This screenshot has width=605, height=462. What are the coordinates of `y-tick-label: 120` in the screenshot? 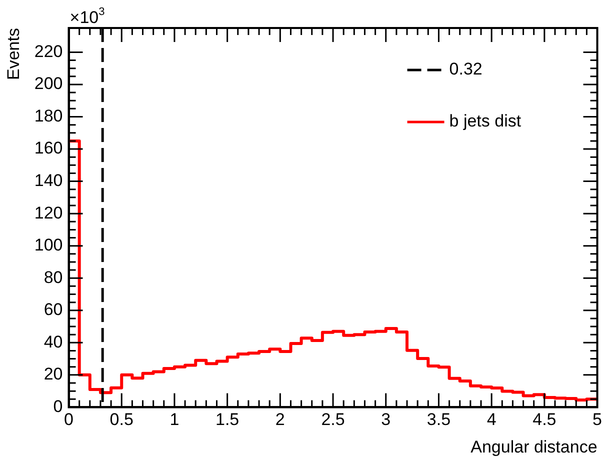 It's located at (48, 212).